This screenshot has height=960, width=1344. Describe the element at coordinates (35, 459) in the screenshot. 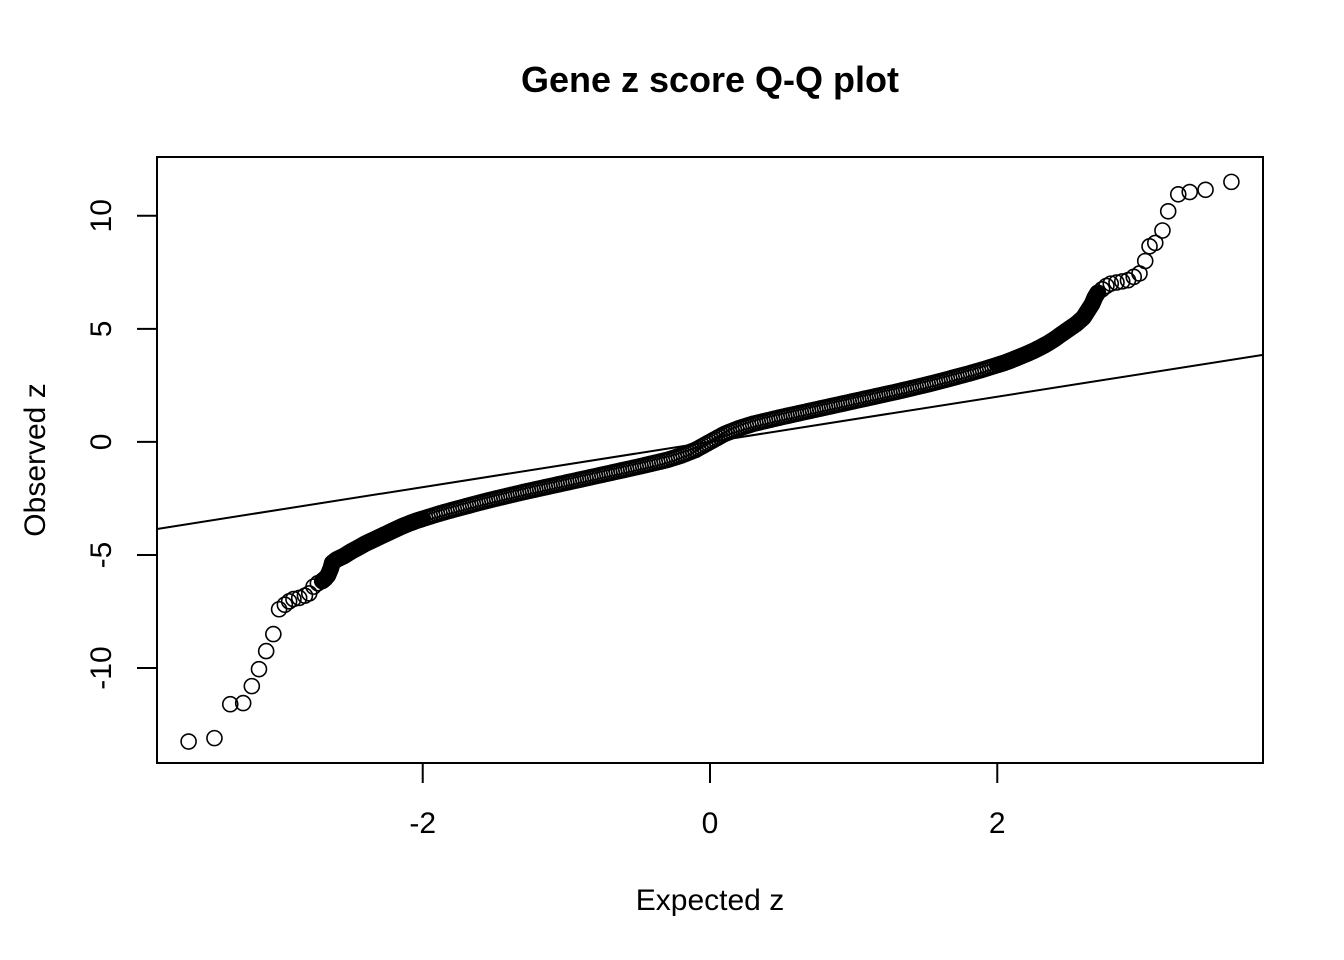

I see `y-axis-label: Observed z` at that location.